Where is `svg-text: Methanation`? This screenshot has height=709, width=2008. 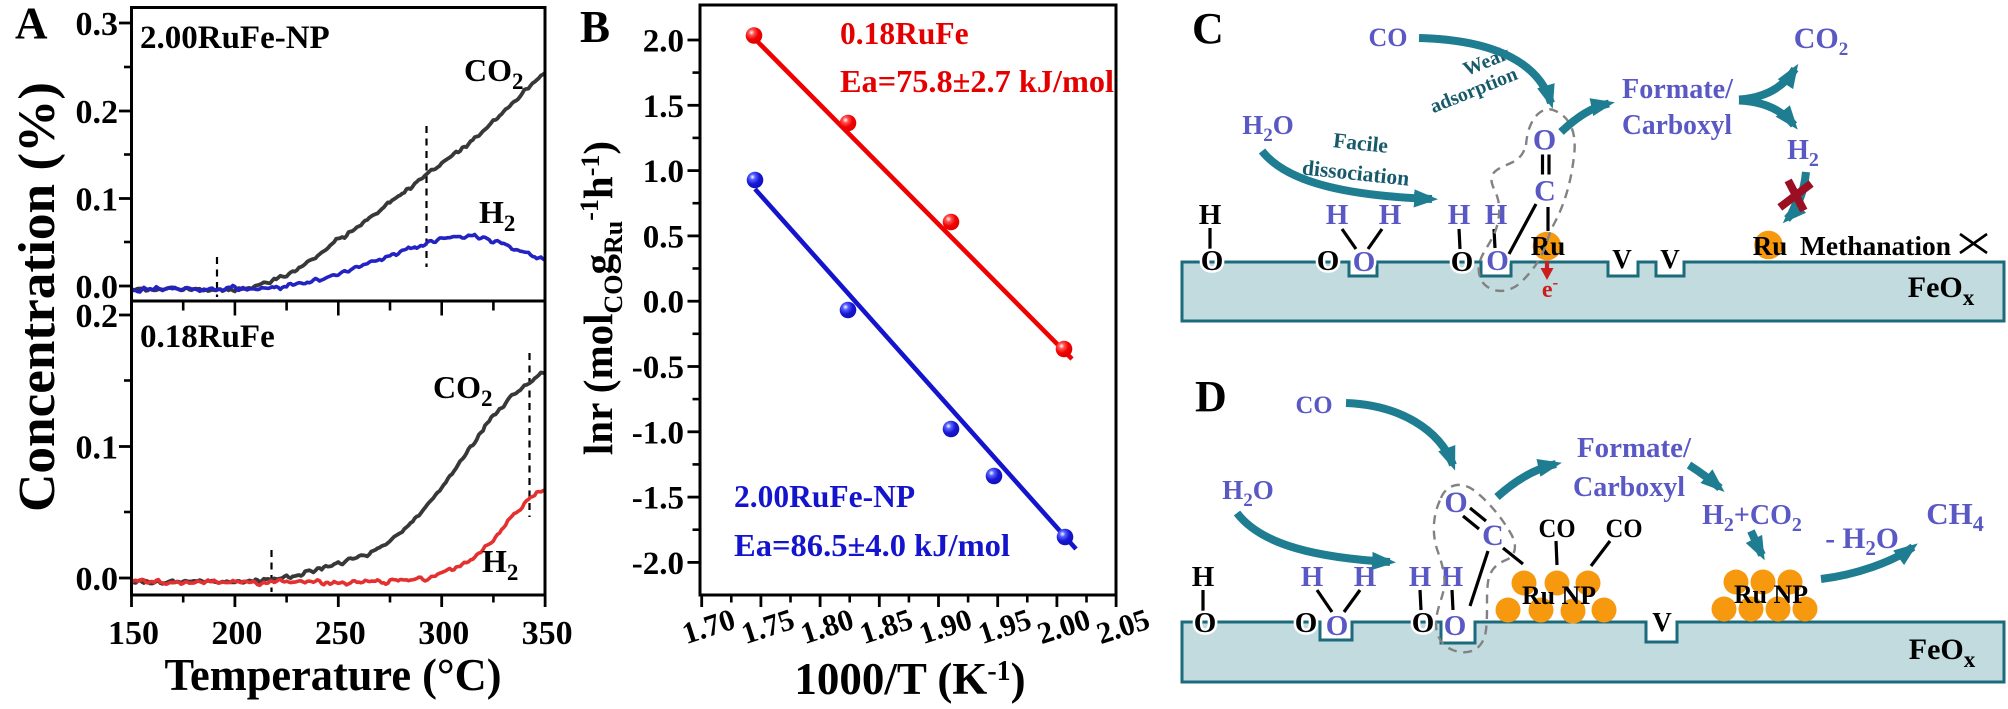 svg-text: Methanation is located at coordinates (1875, 245).